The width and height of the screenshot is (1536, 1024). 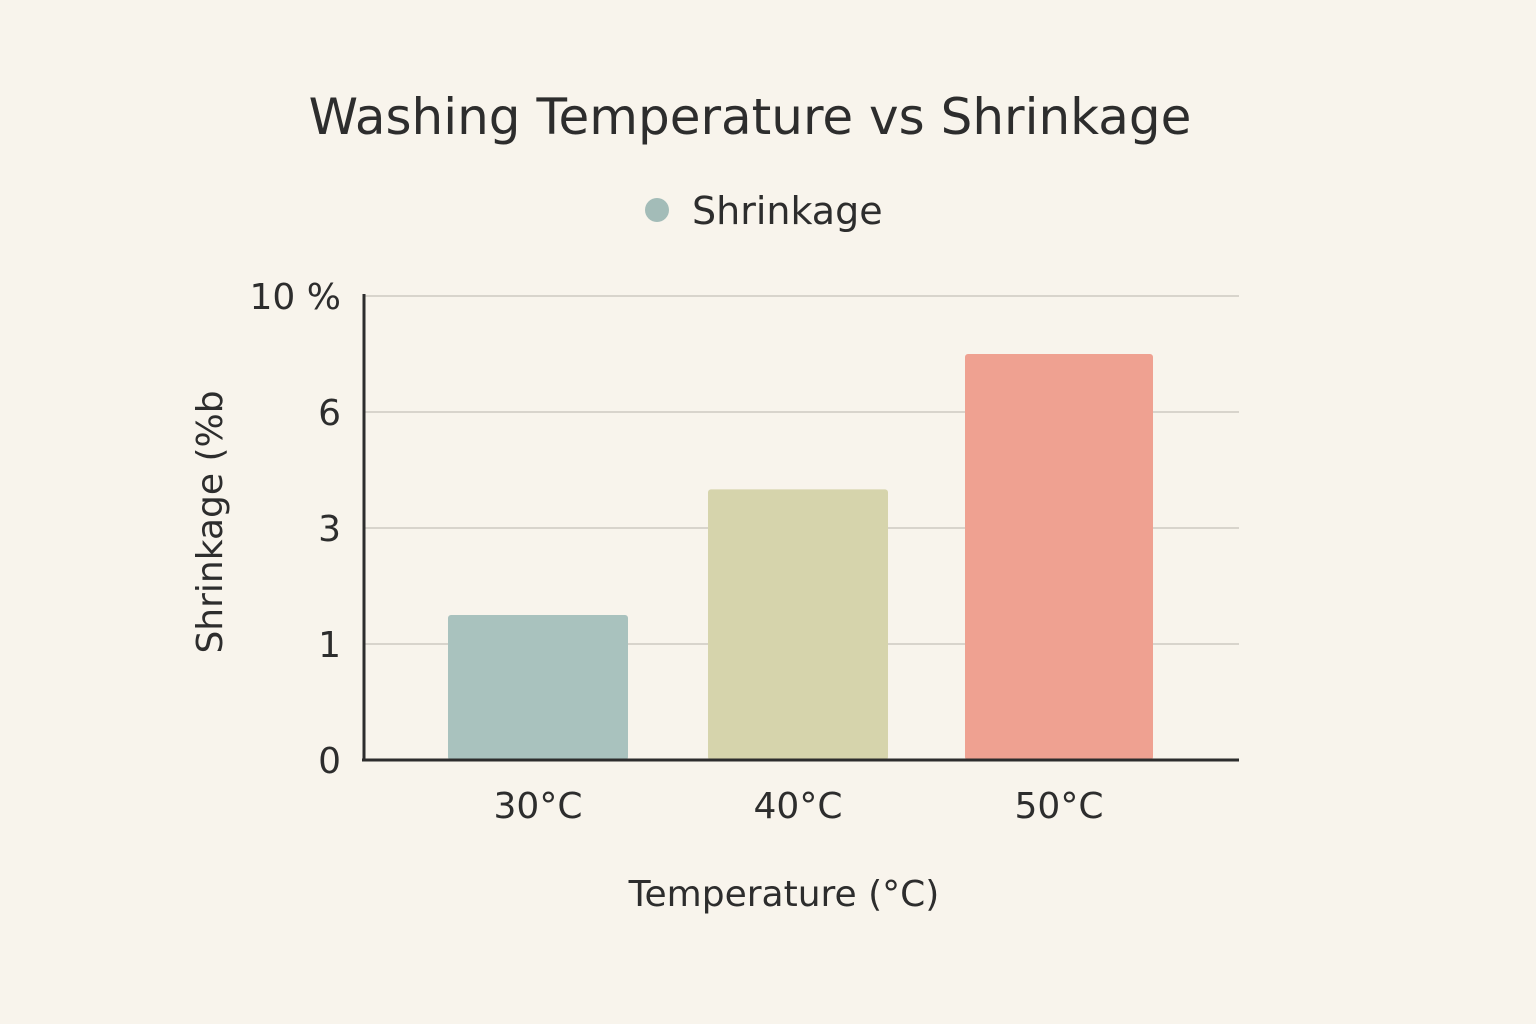 I want to click on y-axis-title: Shrinkage (%b, so click(x=210, y=521).